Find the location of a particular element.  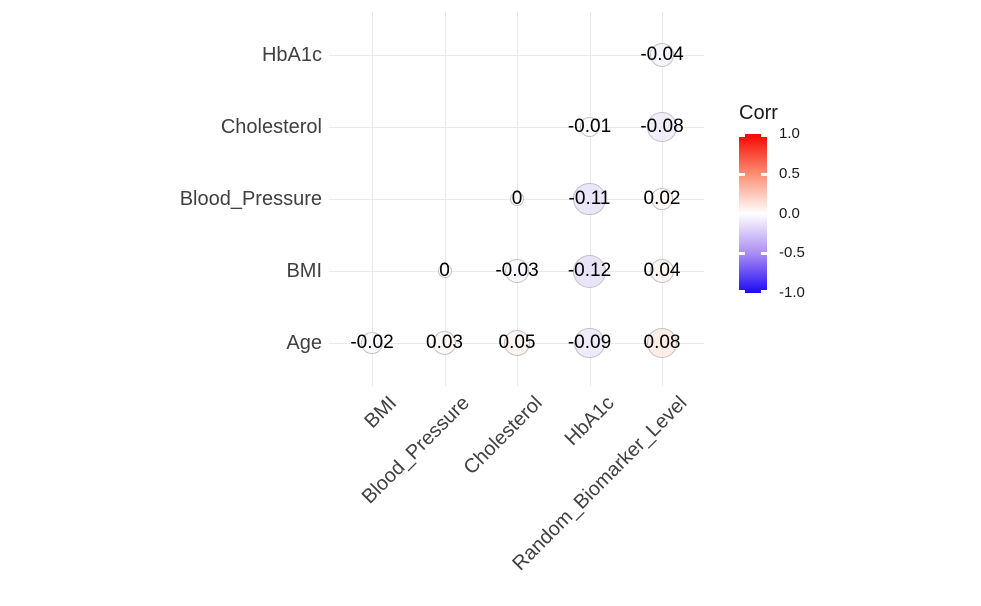

corr-value: 0.05 is located at coordinates (517, 342).